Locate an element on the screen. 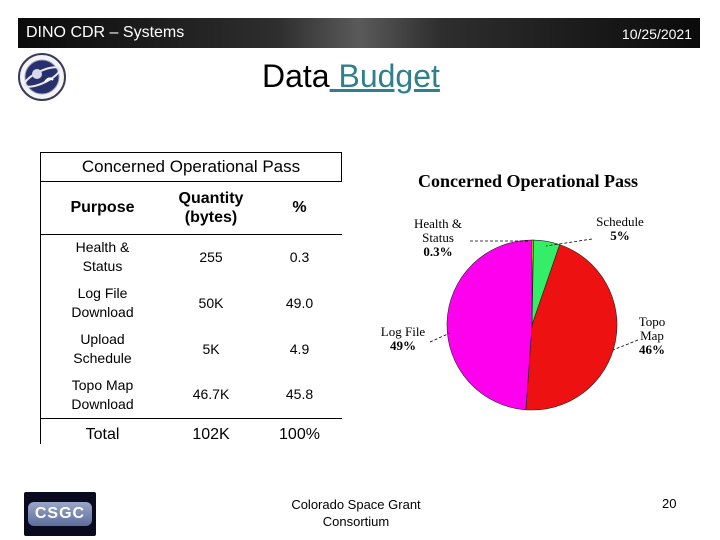 The height and width of the screenshot is (540, 720). total-label: Total is located at coordinates (102, 434).